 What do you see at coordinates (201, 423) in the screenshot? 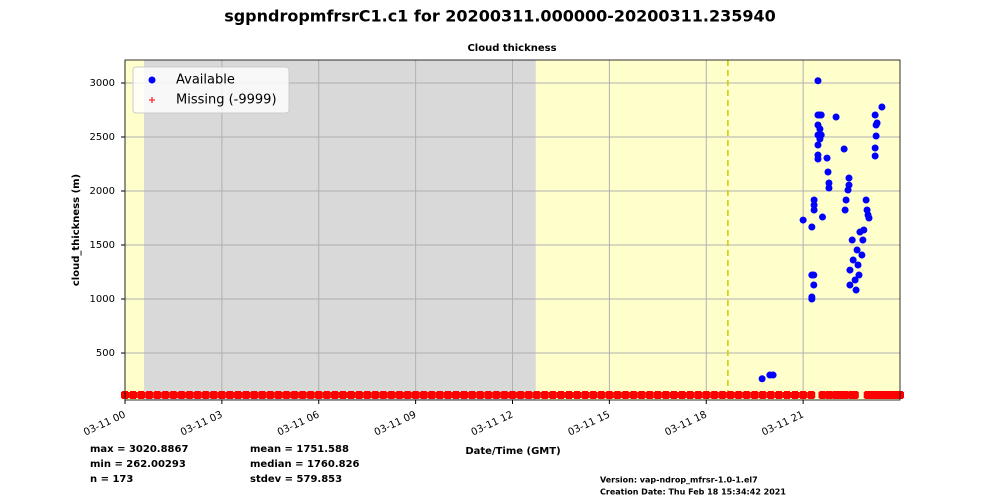
I see `x-tick-label: 03-11 03` at bounding box center [201, 423].